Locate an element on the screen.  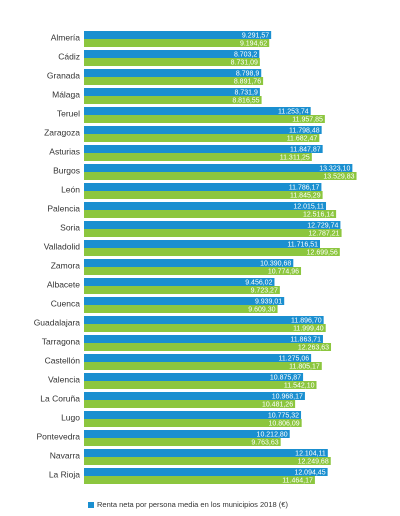
bar-value-label: 12.787,21 is located at coordinates (323, 234).